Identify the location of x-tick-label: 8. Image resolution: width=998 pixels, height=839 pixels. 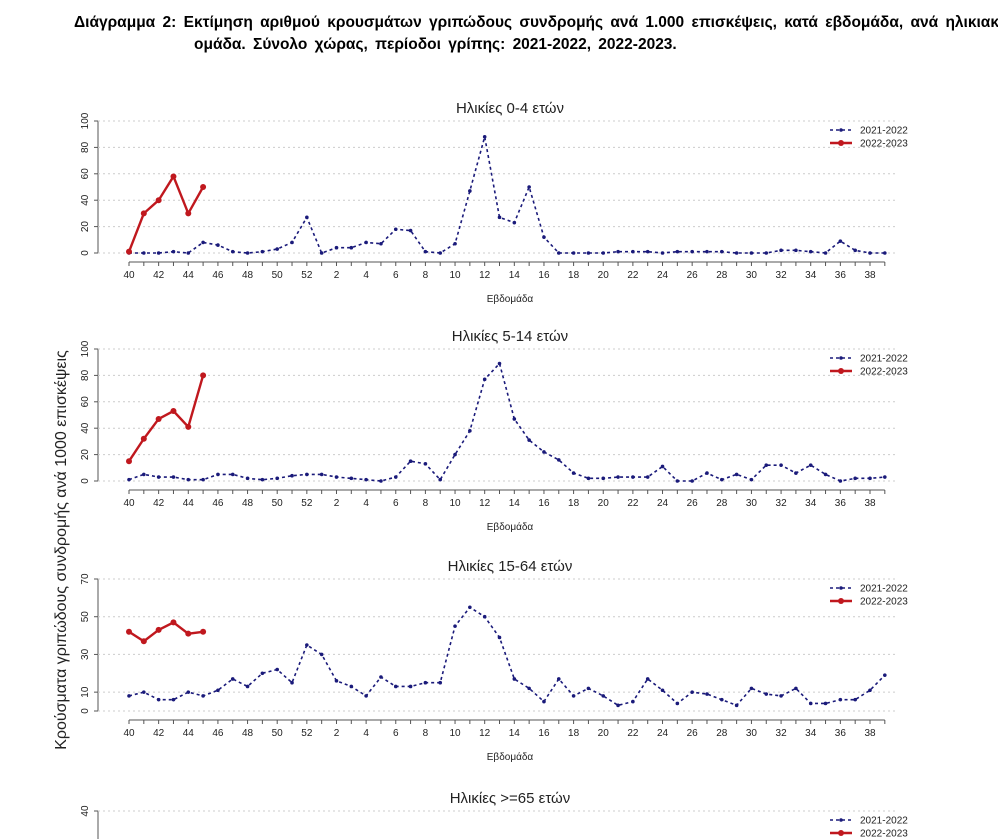
(426, 733).